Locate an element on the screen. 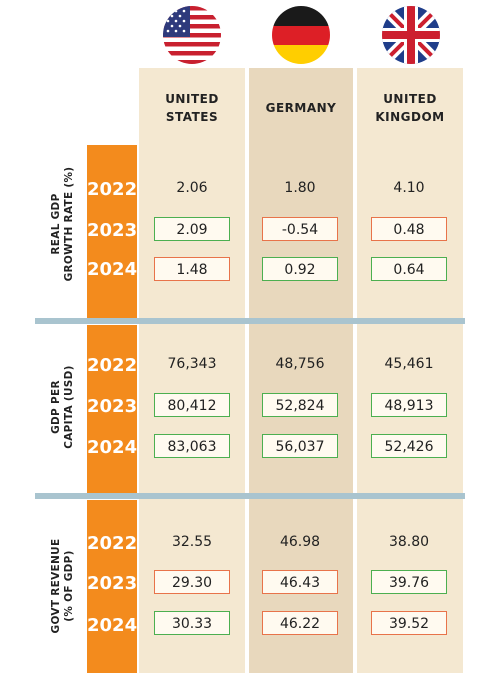 This screenshot has height=673, width=500. year-band-growth is located at coordinates (112, 232).